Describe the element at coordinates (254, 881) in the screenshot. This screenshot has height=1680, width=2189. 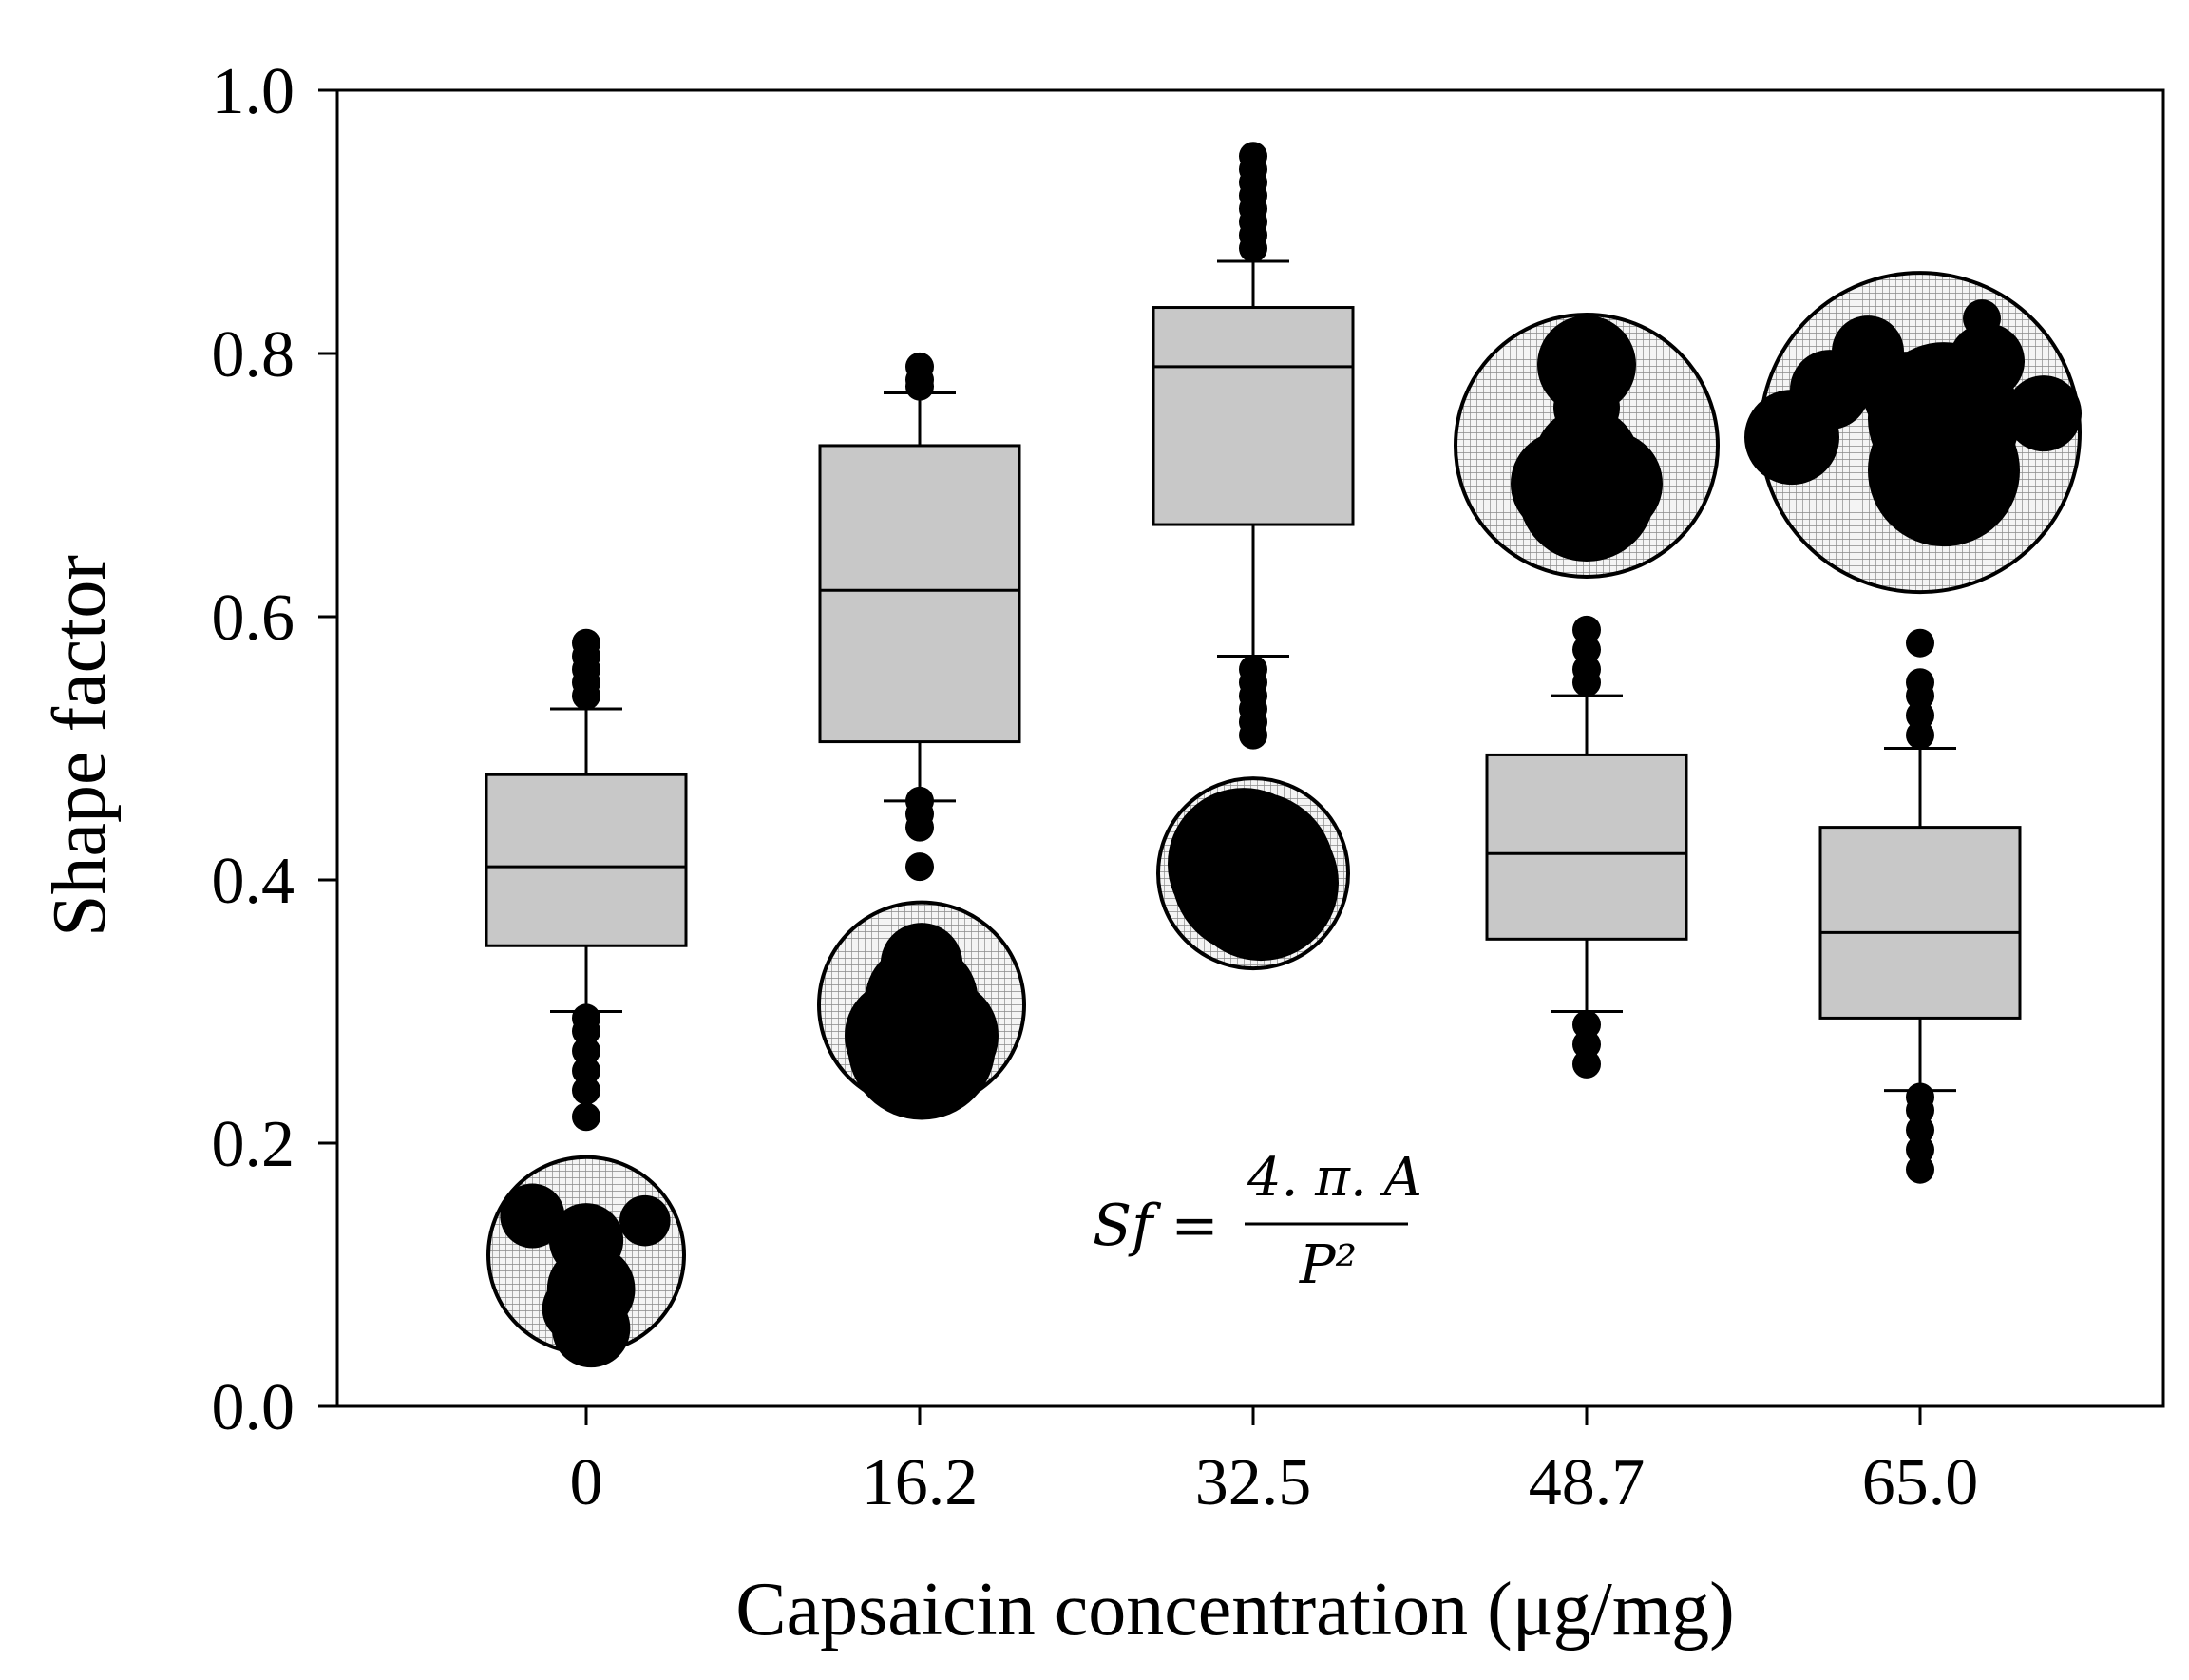
I see `y-tick-label: 0.4` at that location.